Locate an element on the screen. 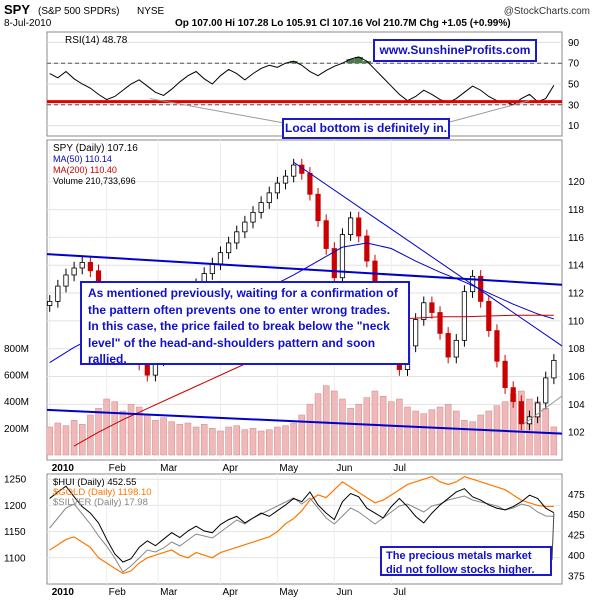 This screenshot has width=602, height=607. price-tick-label: 110 is located at coordinates (576, 321).